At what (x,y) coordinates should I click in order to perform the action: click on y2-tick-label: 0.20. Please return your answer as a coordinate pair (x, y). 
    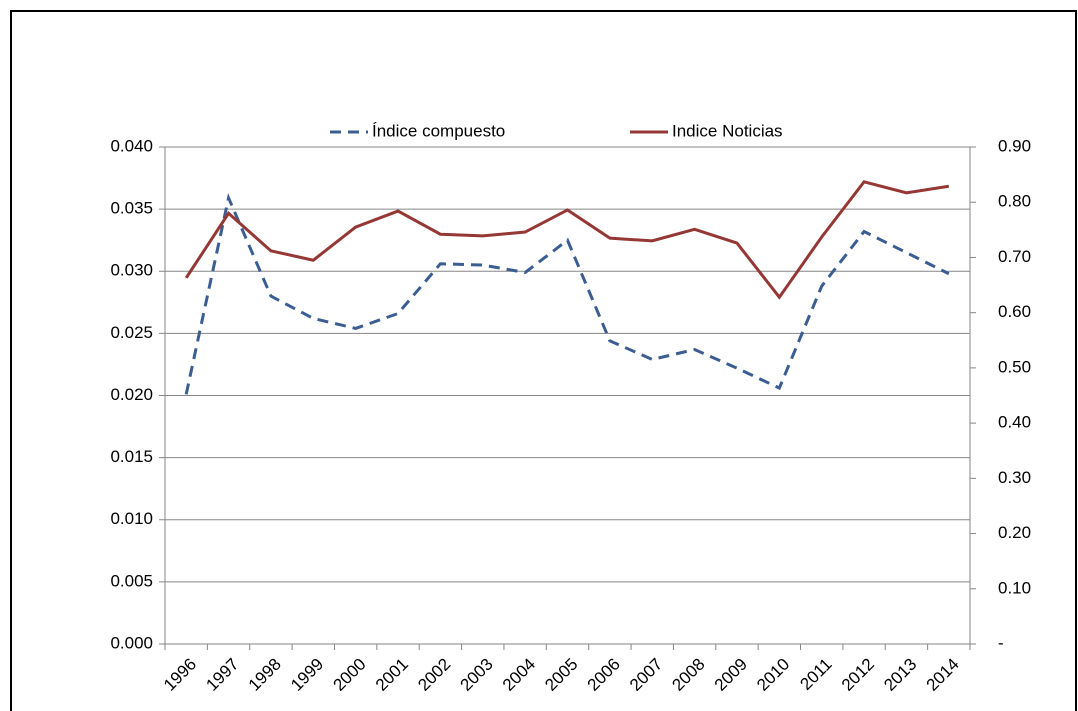
    Looking at the image, I should click on (1014, 532).